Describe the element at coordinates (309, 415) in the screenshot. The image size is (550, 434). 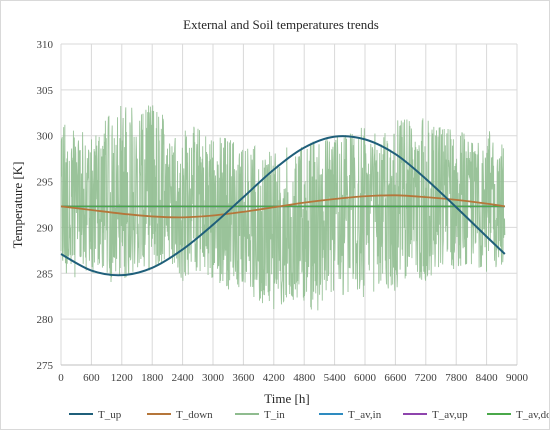
I see `legend: T_up T_down T_in T_av,in T_av,up T_av,down` at that location.